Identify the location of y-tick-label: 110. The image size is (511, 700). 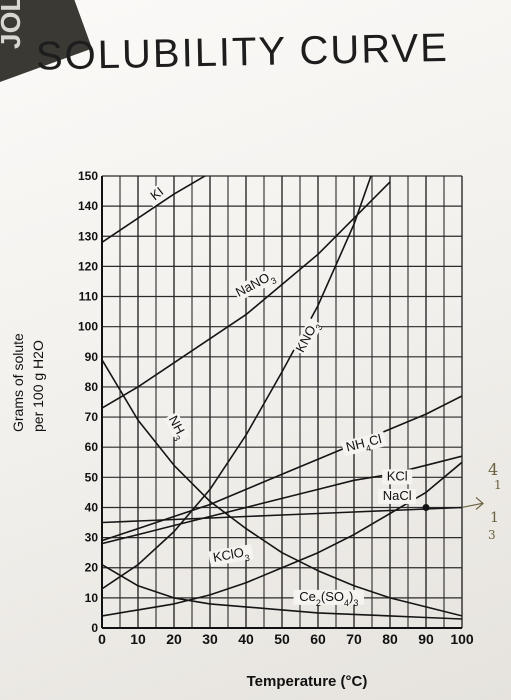
(89, 297).